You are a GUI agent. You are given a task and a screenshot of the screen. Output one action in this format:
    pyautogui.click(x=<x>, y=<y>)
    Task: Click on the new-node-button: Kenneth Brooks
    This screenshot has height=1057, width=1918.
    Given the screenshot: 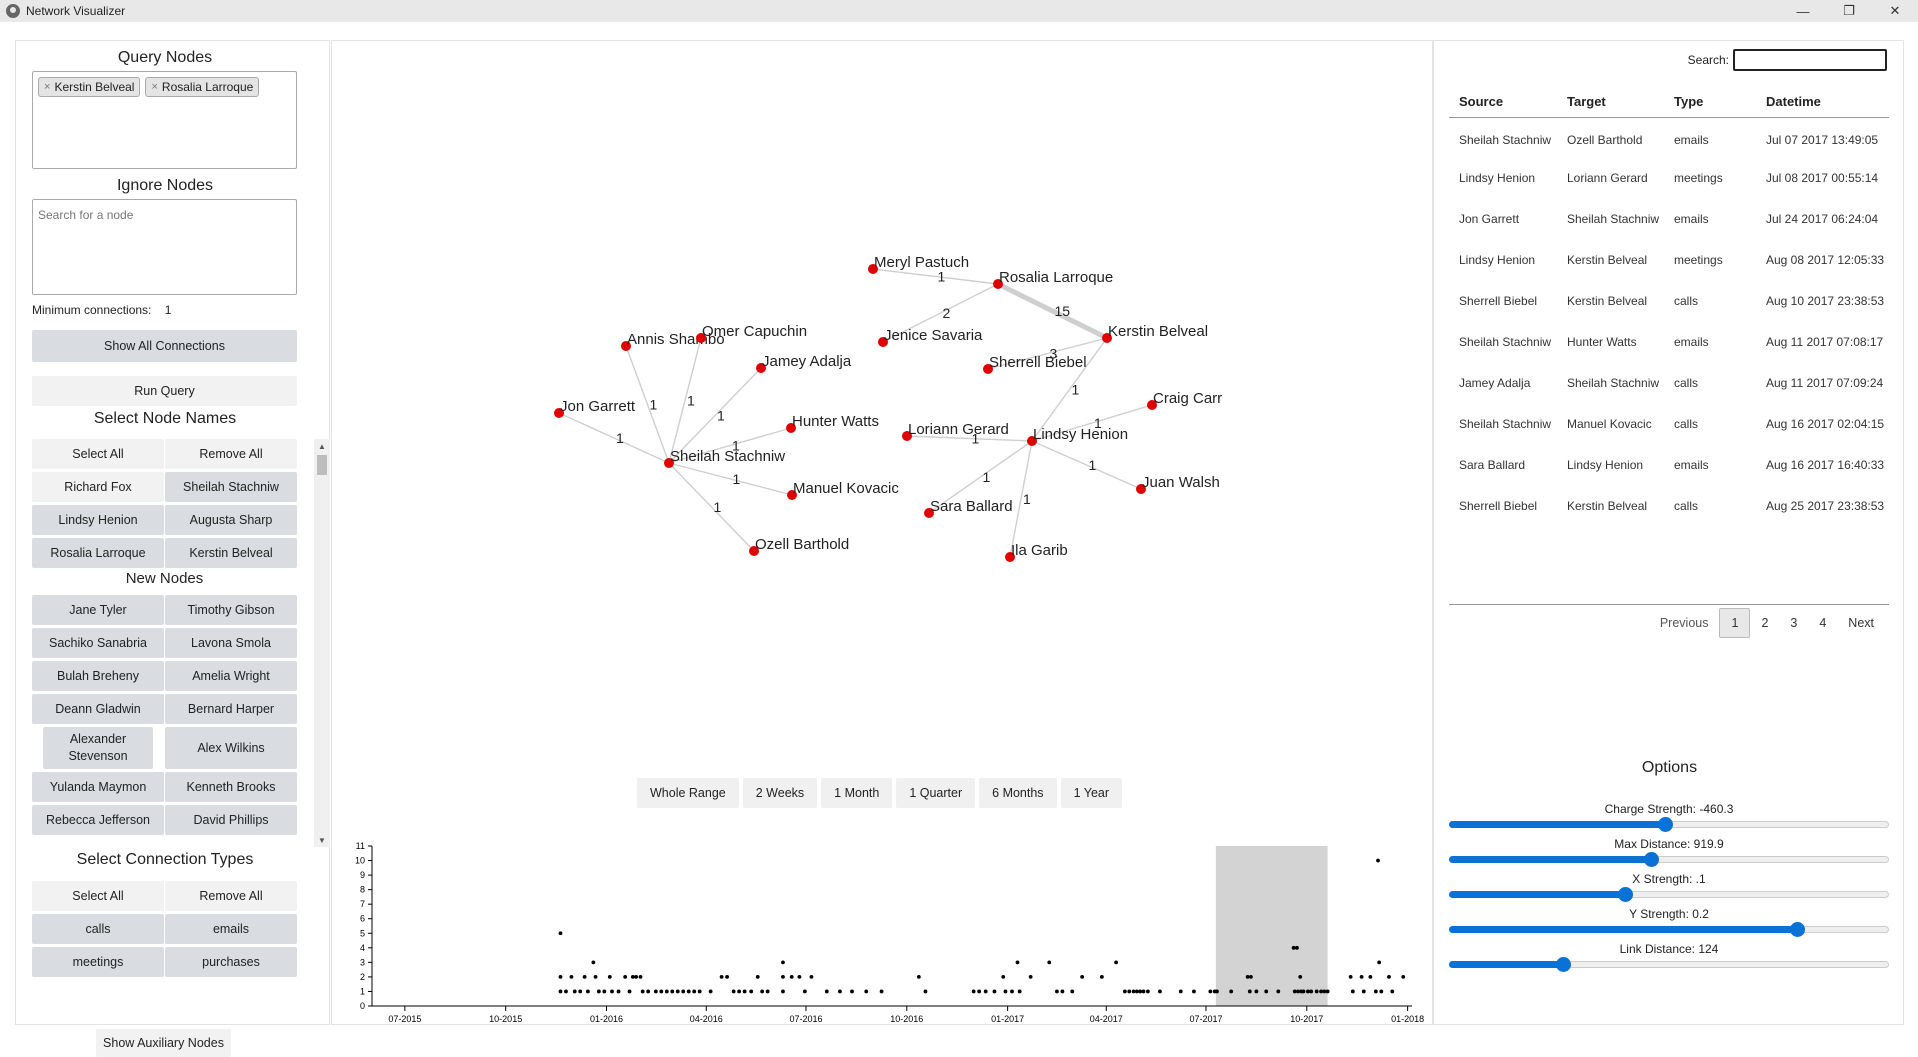 What is the action you would take?
    pyautogui.click(x=231, y=787)
    